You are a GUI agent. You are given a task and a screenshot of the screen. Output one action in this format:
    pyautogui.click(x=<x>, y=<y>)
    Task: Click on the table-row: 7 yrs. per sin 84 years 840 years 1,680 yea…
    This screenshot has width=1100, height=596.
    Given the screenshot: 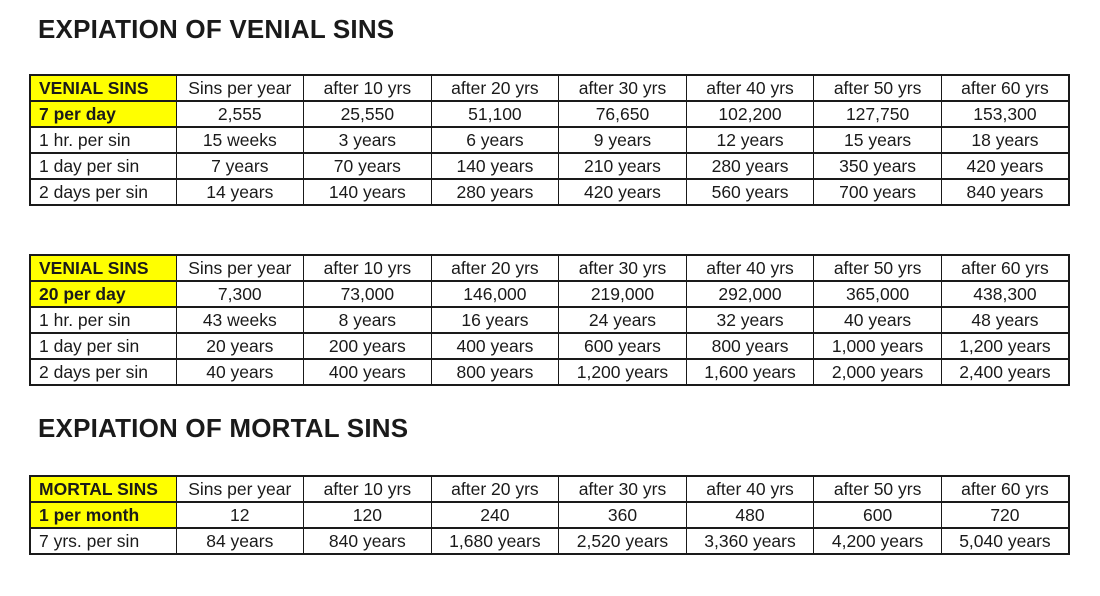 What is the action you would take?
    pyautogui.click(x=549, y=541)
    